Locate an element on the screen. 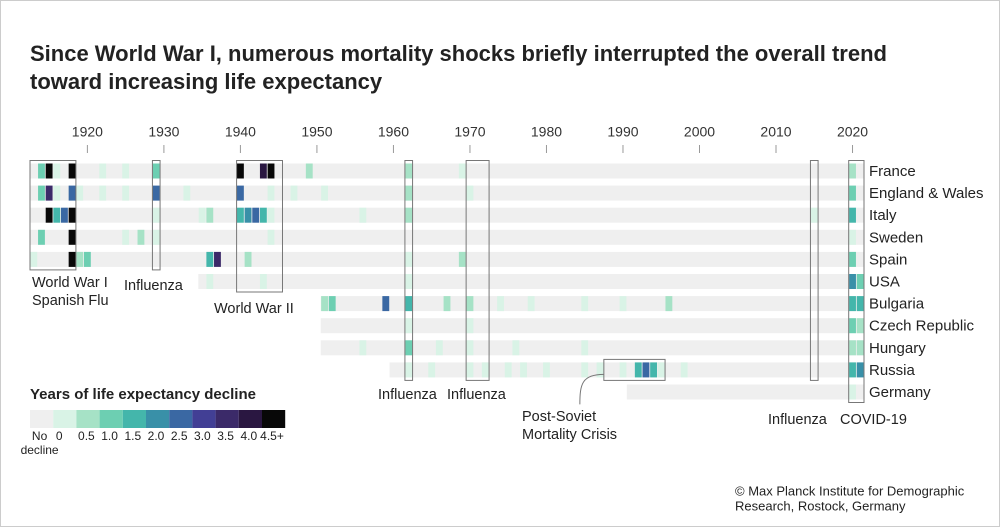  legend-label: 3.5 is located at coordinates (225, 436).